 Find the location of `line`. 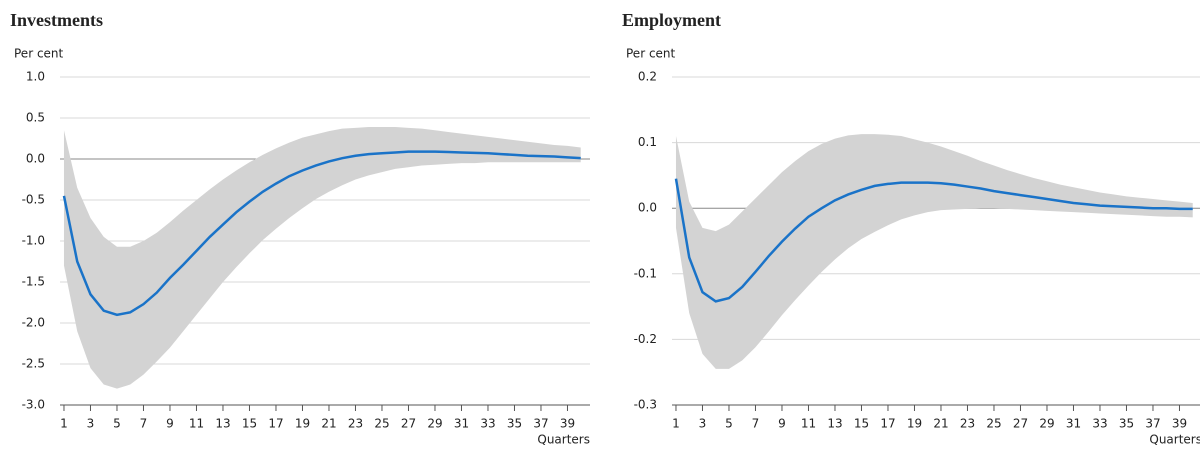

line is located at coordinates (933, 240).